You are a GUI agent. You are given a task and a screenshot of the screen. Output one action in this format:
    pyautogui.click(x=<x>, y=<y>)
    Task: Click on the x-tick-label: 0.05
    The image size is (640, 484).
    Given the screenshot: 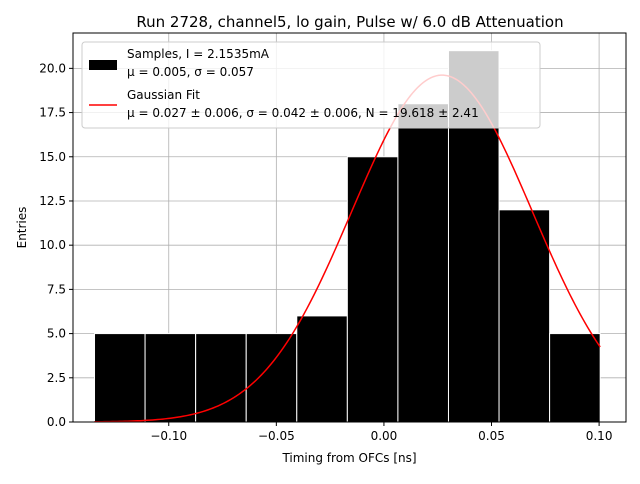 What is the action you would take?
    pyautogui.click(x=491, y=436)
    